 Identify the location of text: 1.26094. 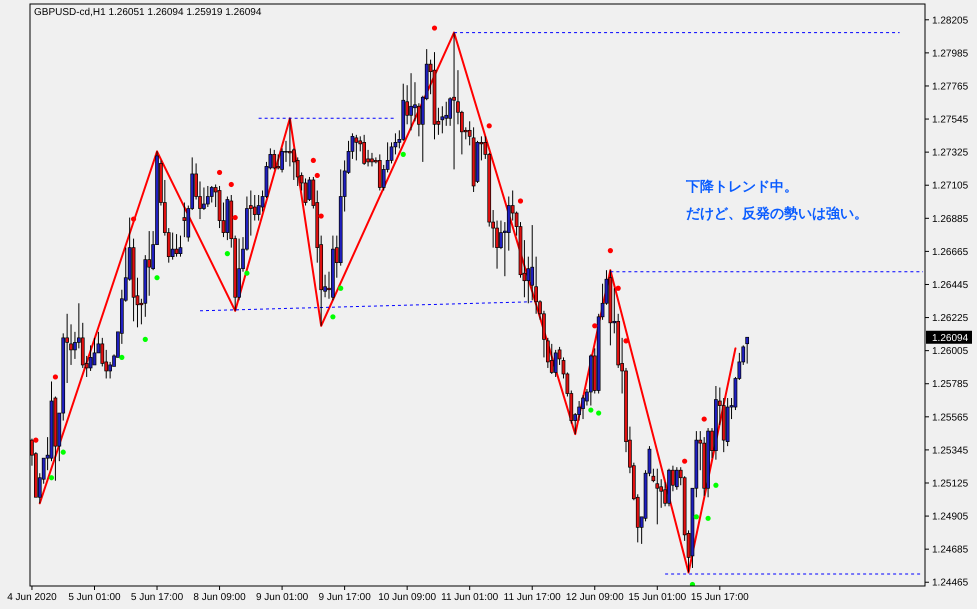
(950, 338).